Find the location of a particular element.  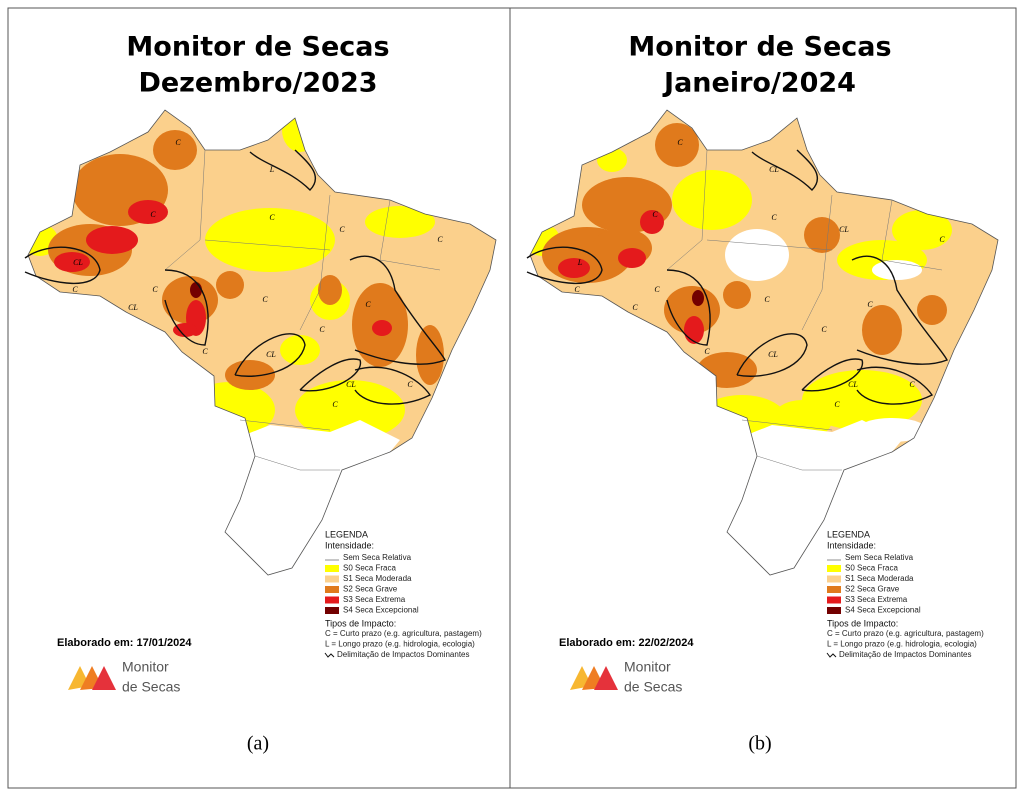

legend-item: S4 Seca Excepcional is located at coordinates (381, 610).